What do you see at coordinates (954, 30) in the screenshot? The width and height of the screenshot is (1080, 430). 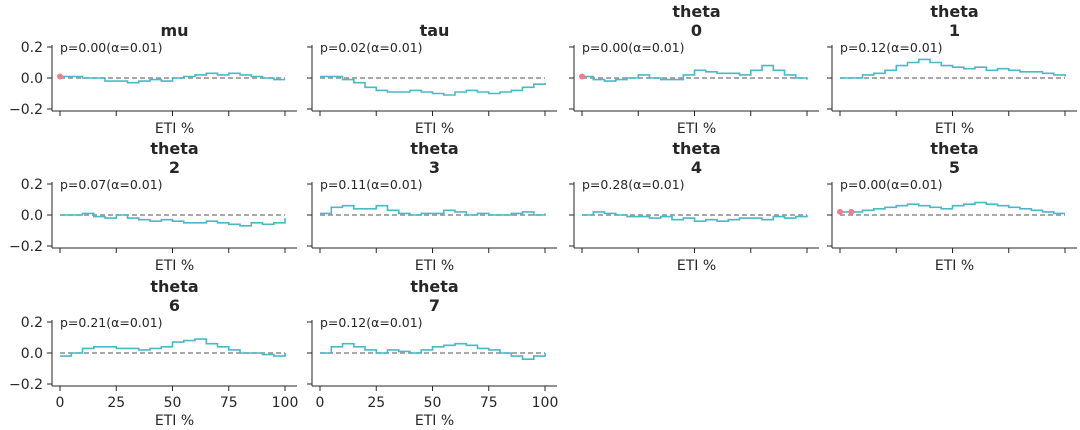 I see `subplot-title-line: 1` at bounding box center [954, 30].